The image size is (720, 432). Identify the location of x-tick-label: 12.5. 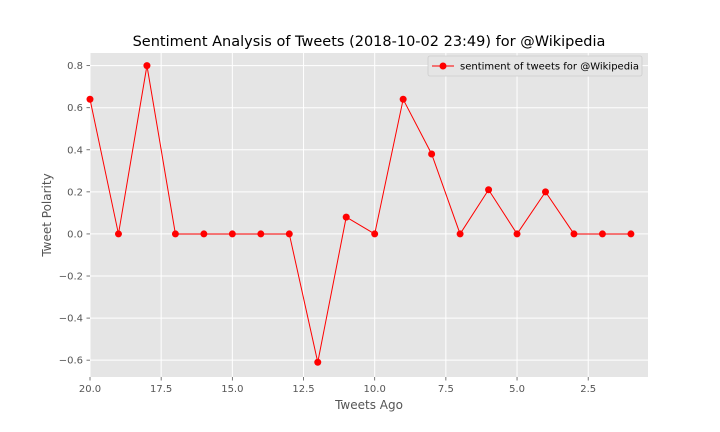
(303, 389).